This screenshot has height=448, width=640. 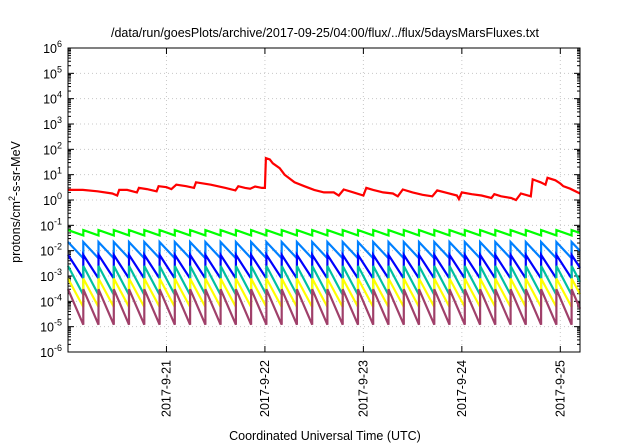 What do you see at coordinates (15, 201) in the screenshot?
I see `y-axis-label: protons/cm2-s-sr-MeV` at bounding box center [15, 201].